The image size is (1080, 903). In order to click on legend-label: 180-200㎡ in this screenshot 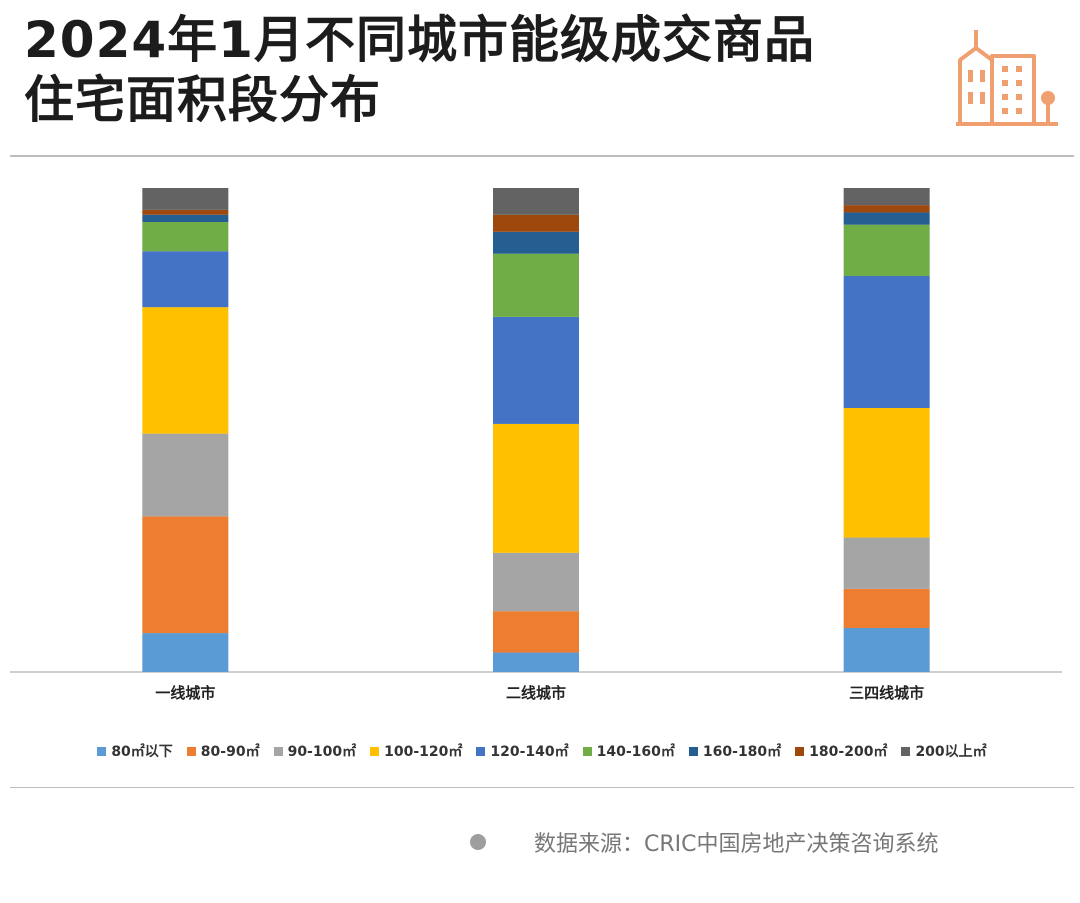, I will do `click(848, 752)`.